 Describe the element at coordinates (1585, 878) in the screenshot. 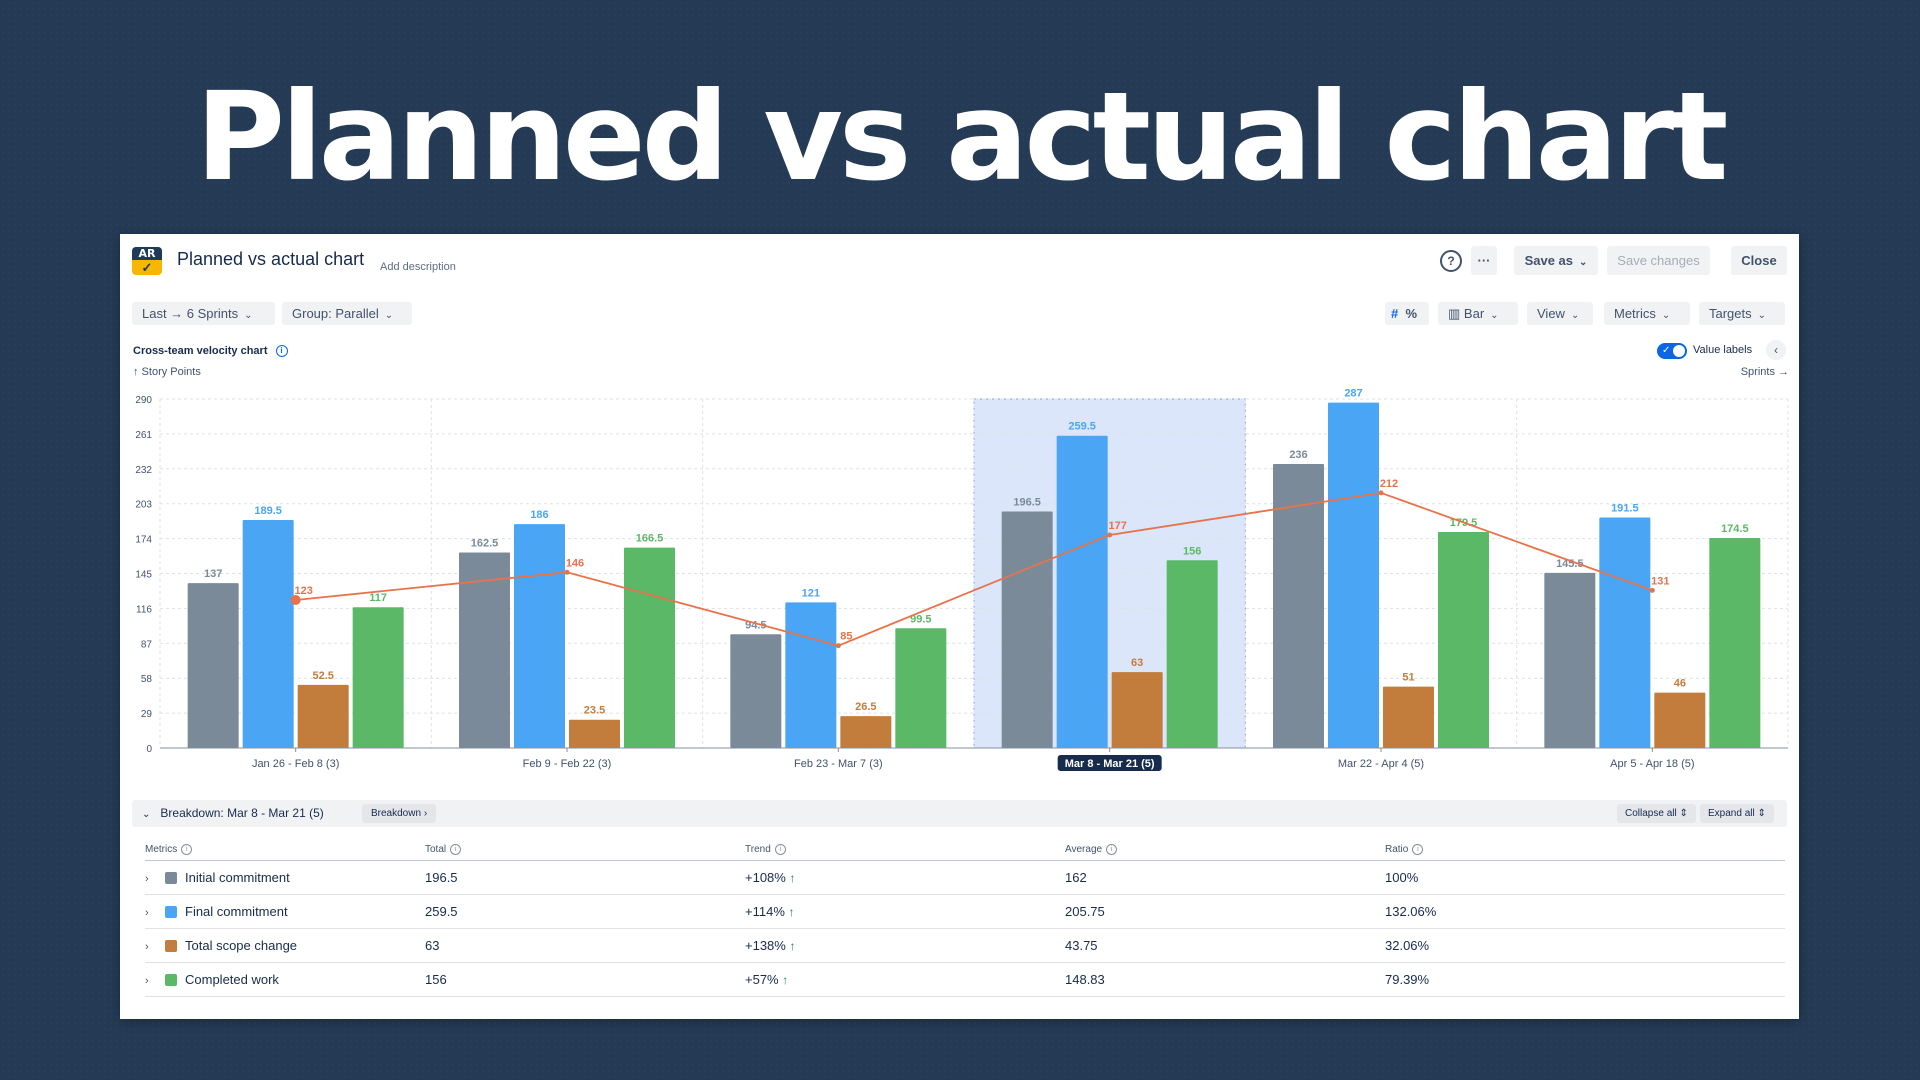

I see `ratio-cell: 100%` at that location.